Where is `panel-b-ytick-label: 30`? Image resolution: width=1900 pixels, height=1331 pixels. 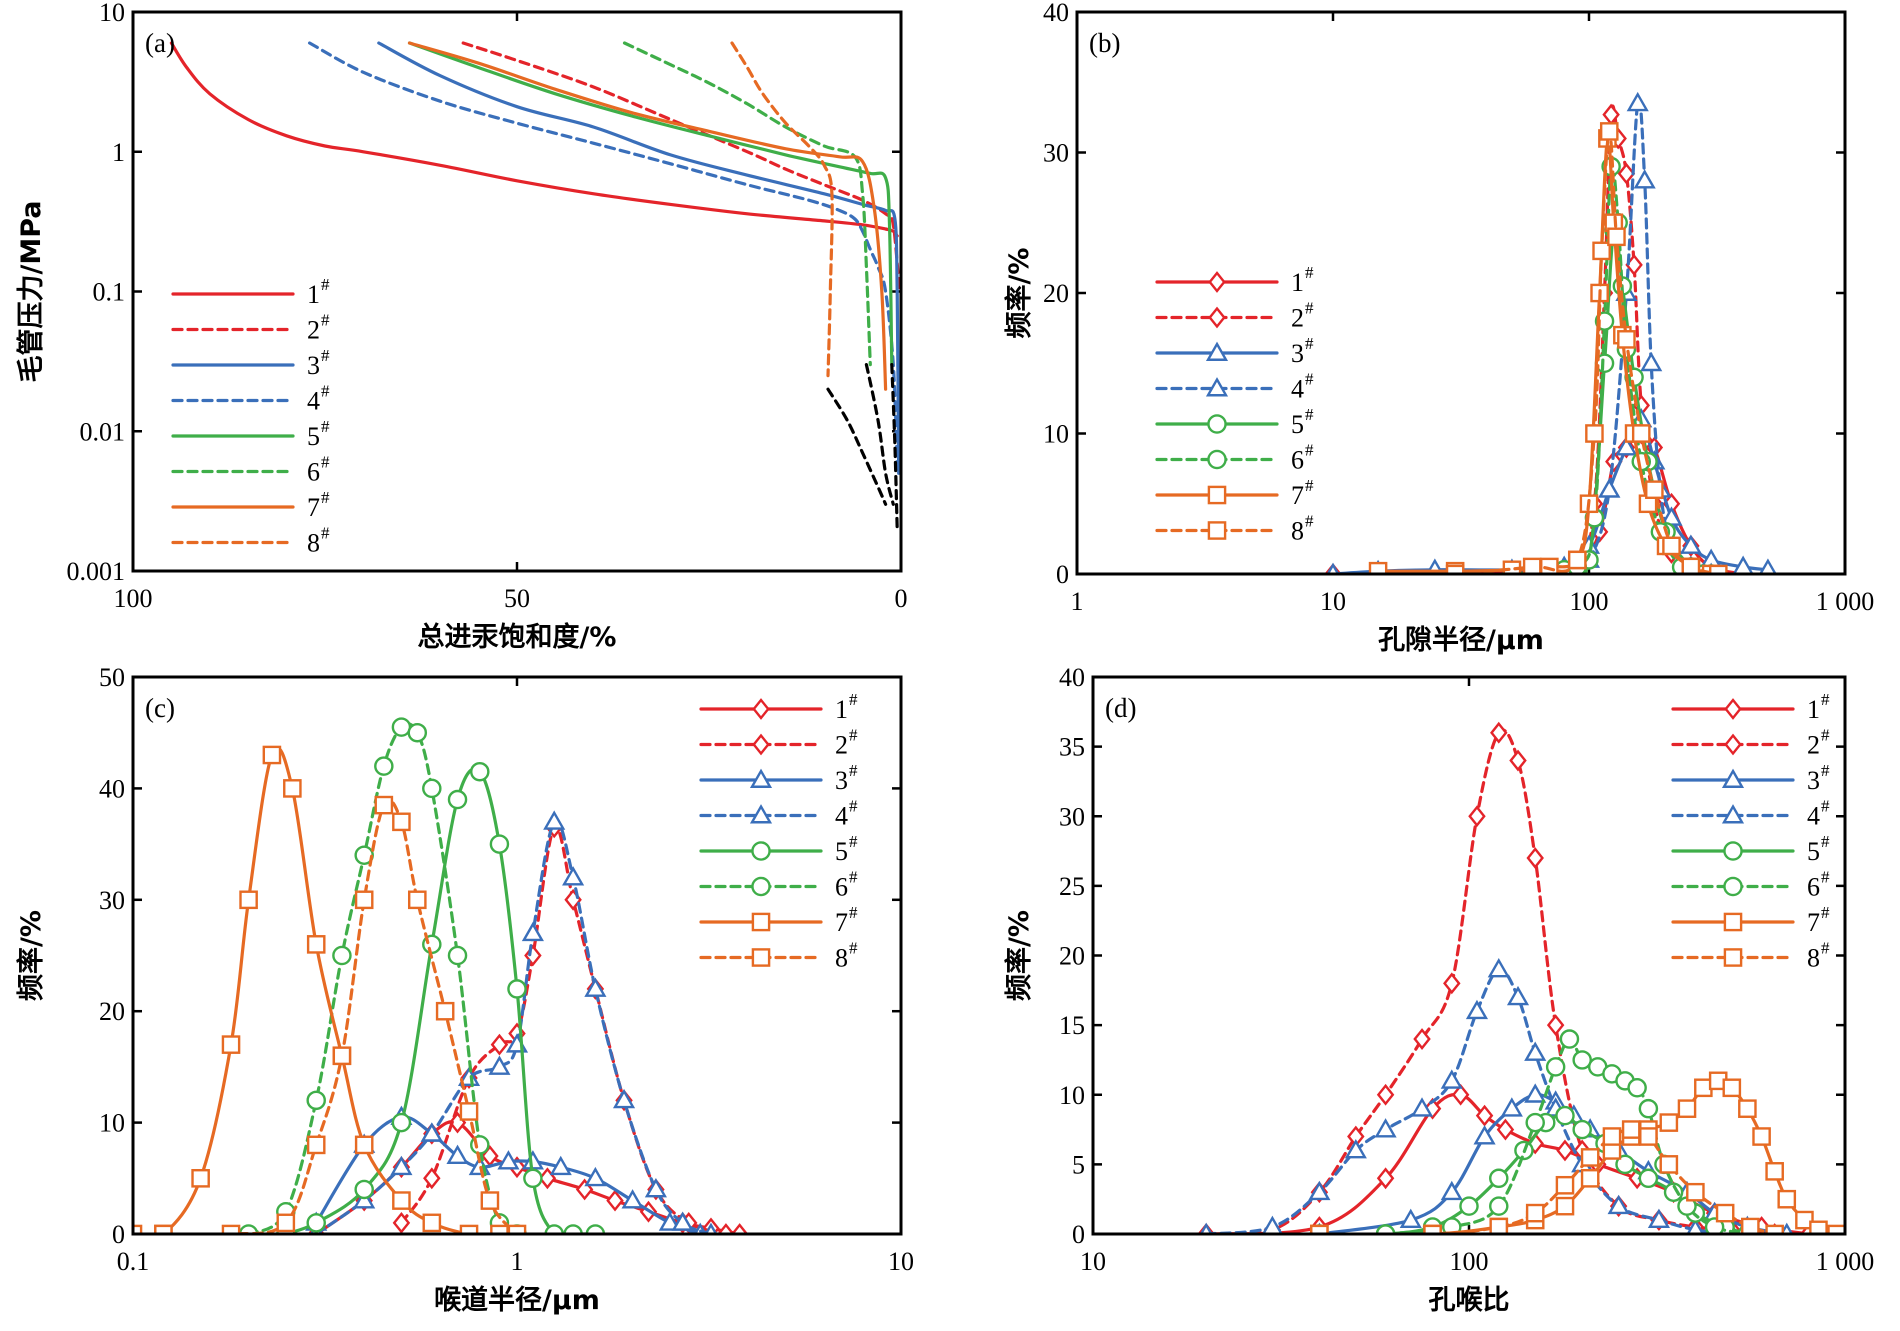 panel-b-ytick-label: 30 is located at coordinates (1056, 153).